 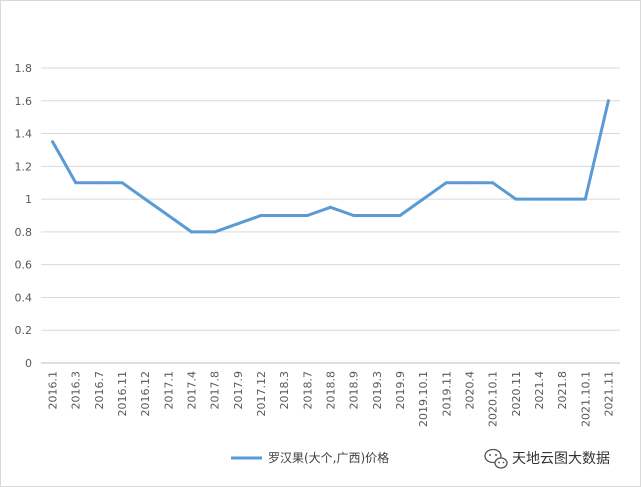 I want to click on y-tick-label: 1, so click(x=28, y=199).